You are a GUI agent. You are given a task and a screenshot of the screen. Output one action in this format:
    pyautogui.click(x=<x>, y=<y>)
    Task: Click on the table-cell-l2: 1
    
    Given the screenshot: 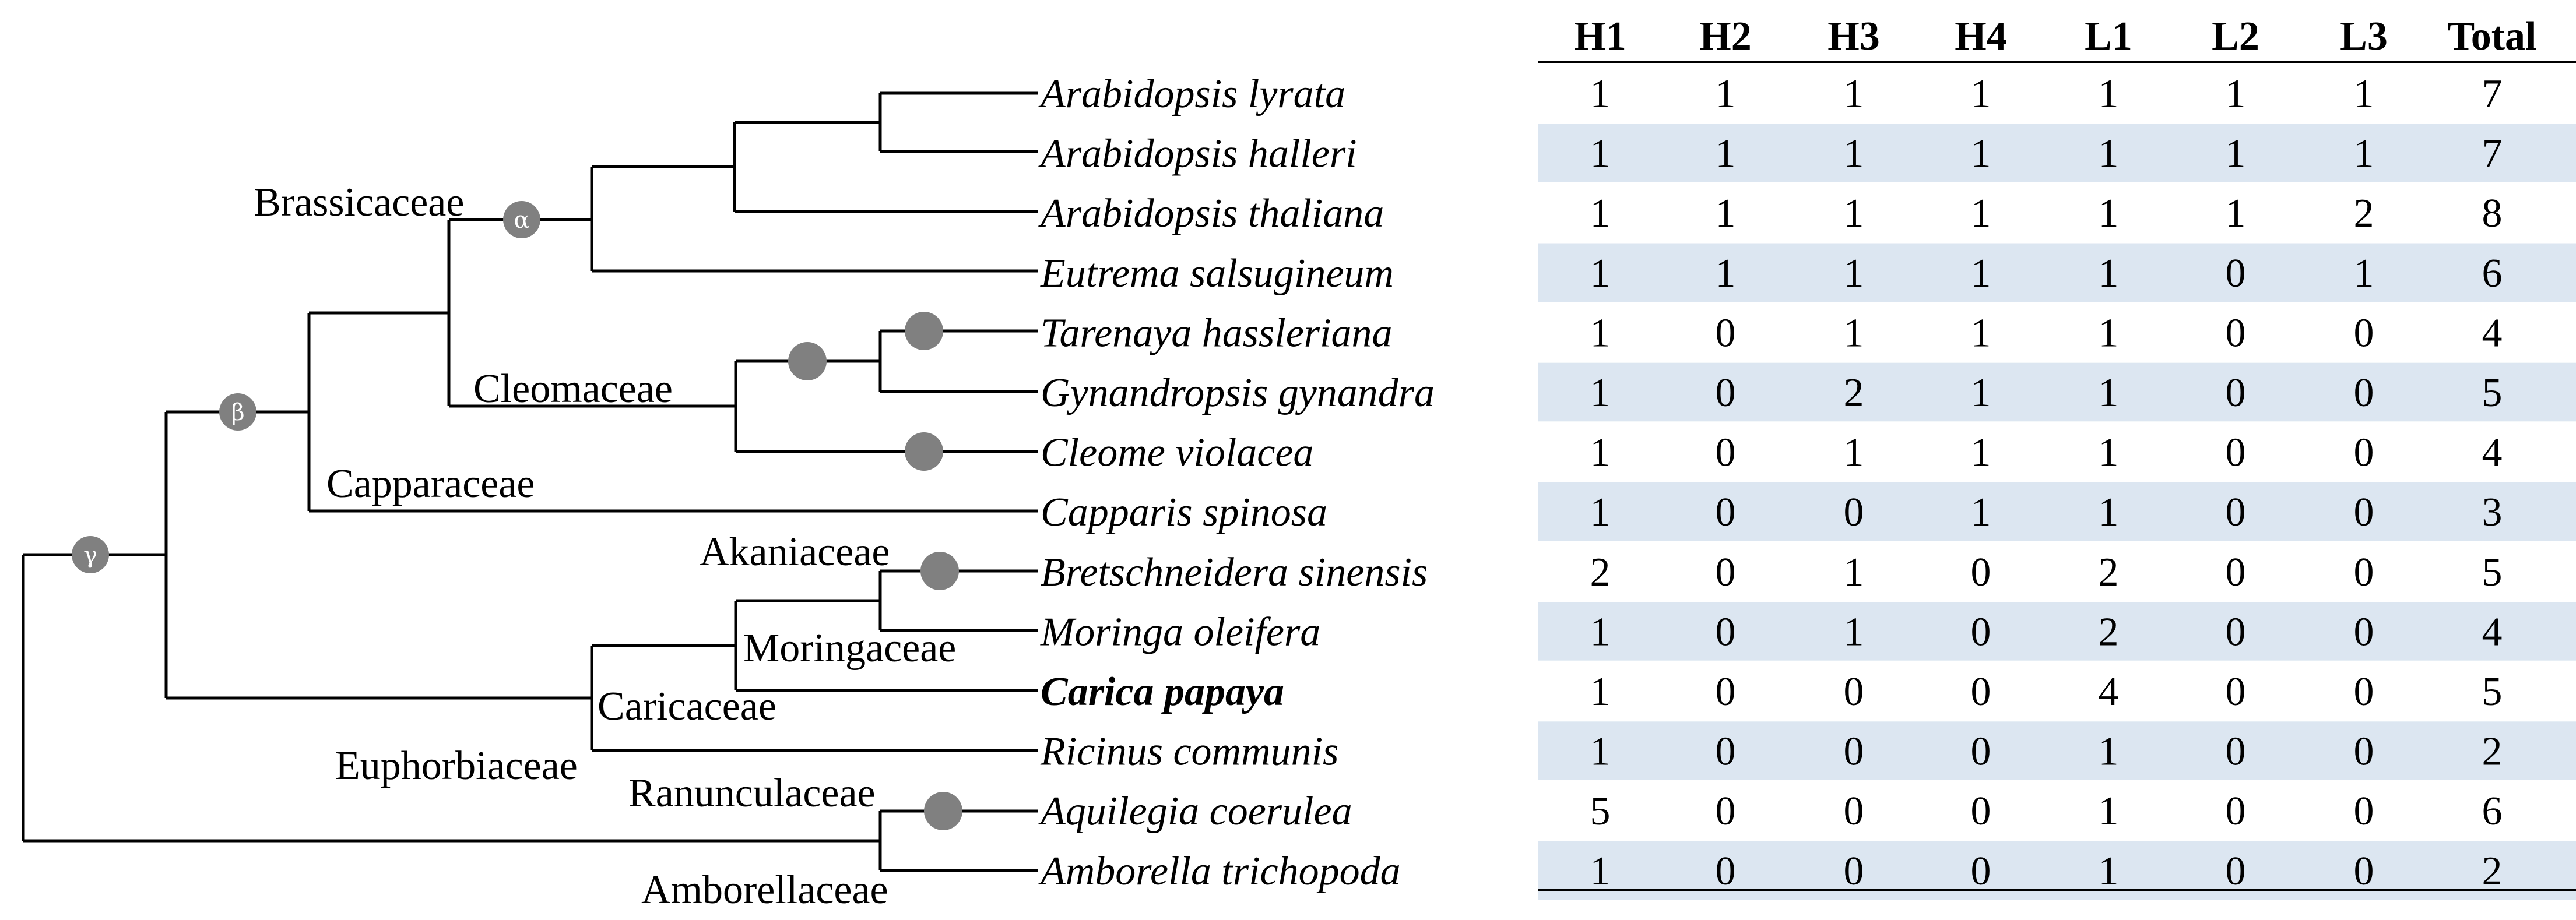 What is the action you would take?
    pyautogui.click(x=2236, y=94)
    